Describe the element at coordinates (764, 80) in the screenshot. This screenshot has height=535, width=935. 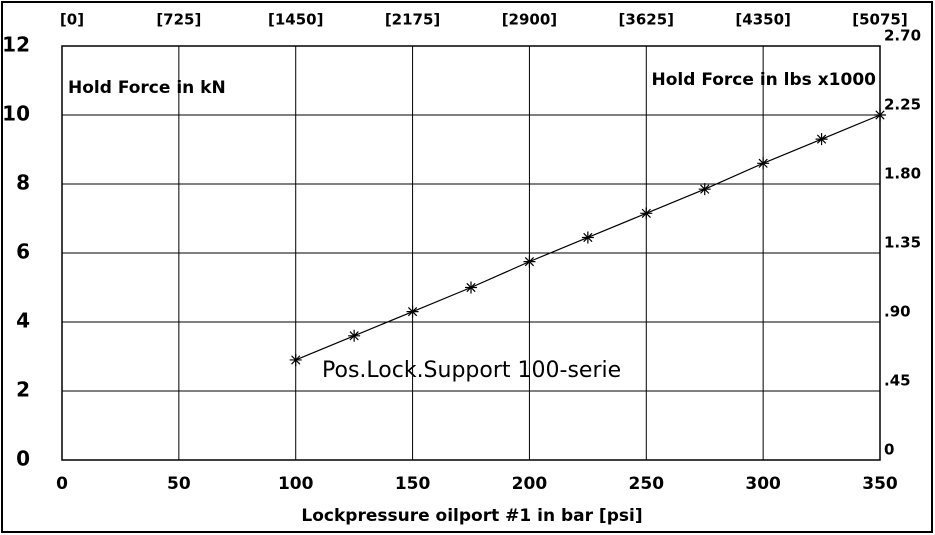
I see `y2-axis-label: Hold Force in lbs x1000` at that location.